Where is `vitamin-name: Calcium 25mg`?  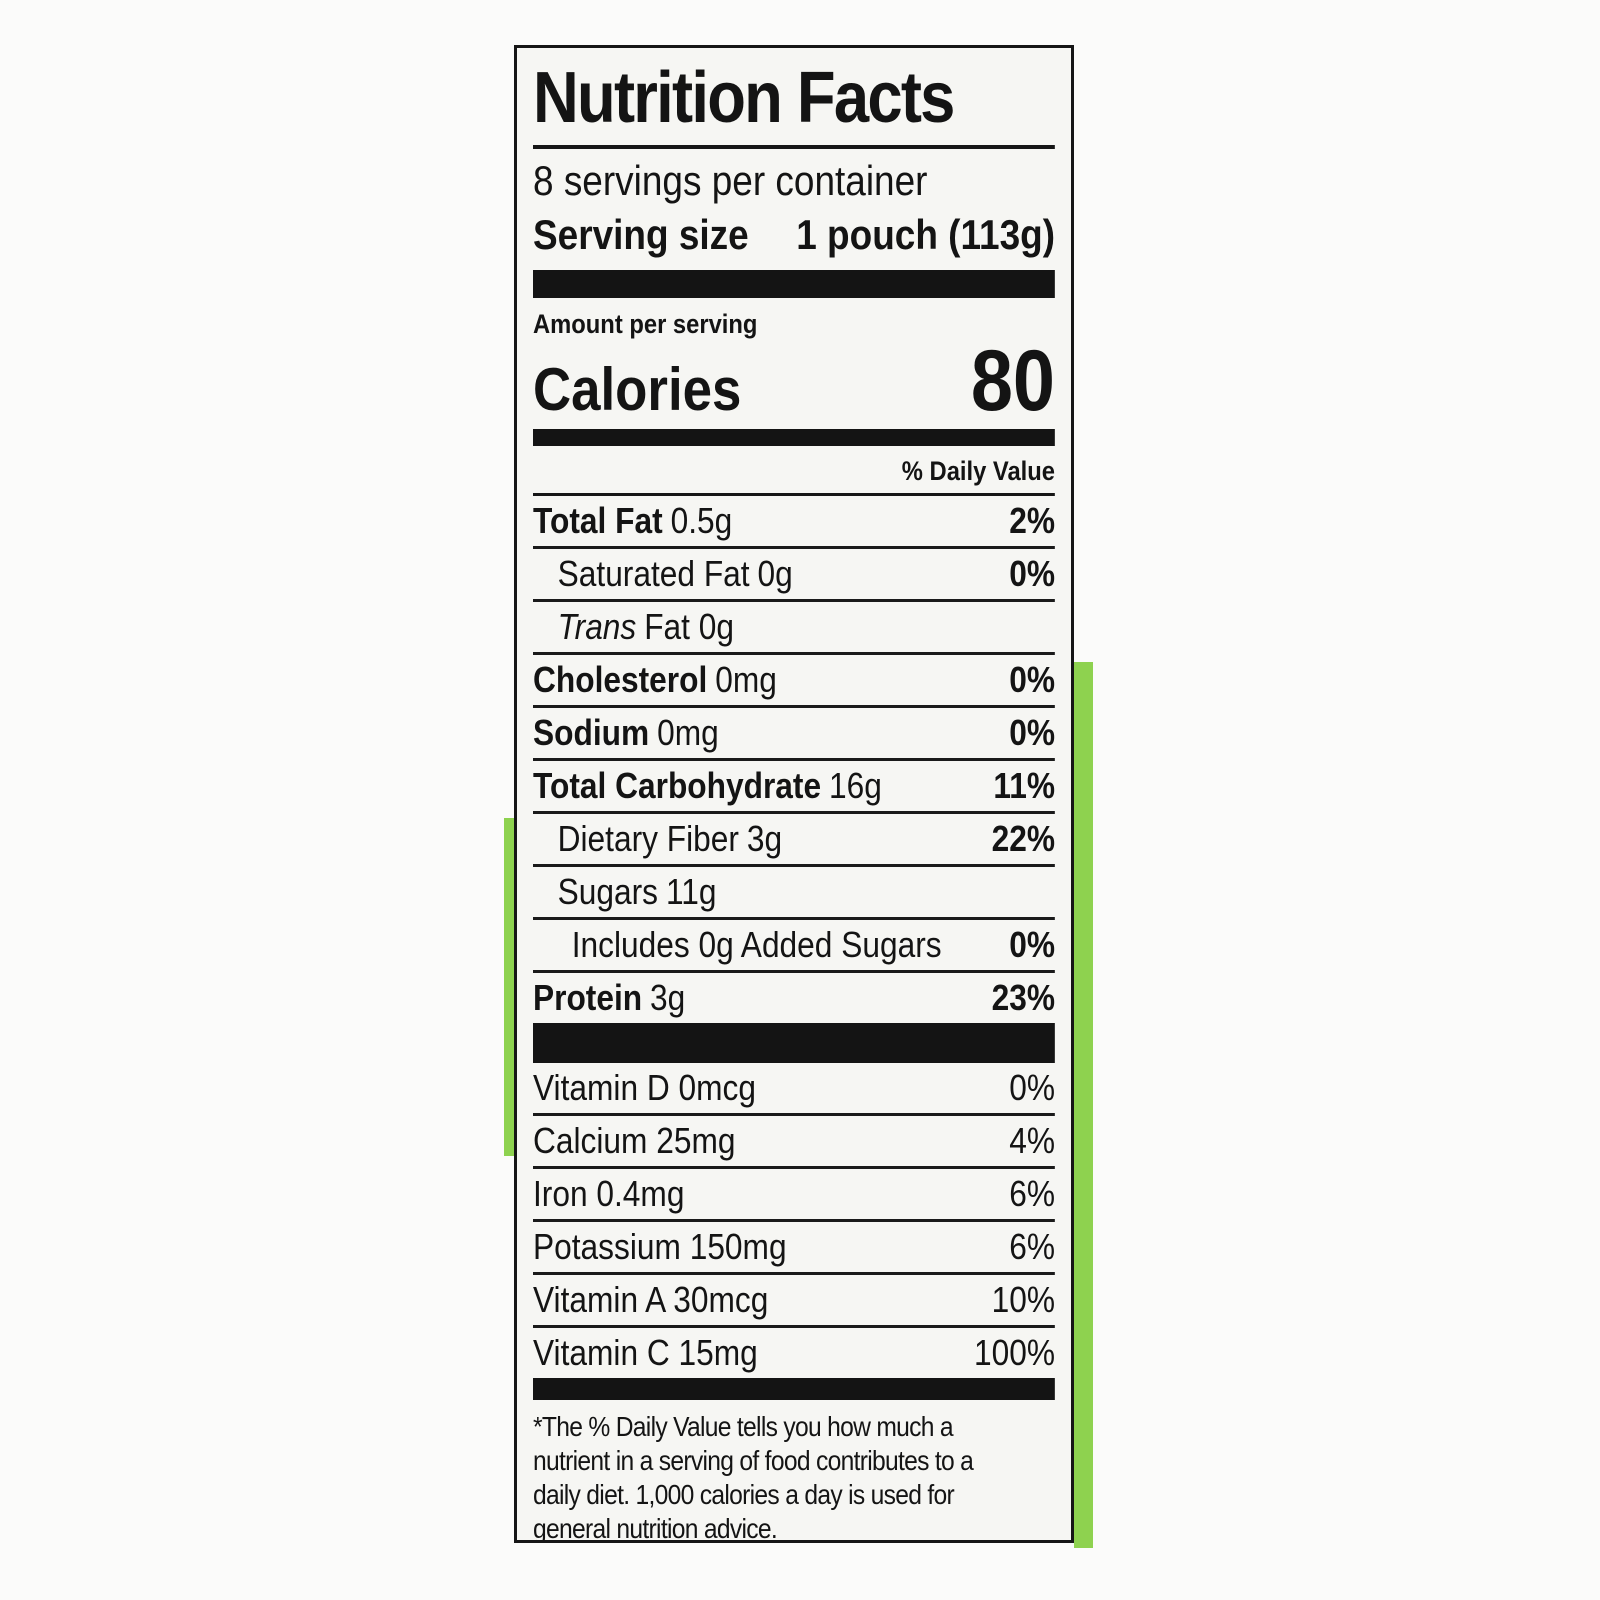
vitamin-name: Calcium 25mg is located at coordinates (634, 1140).